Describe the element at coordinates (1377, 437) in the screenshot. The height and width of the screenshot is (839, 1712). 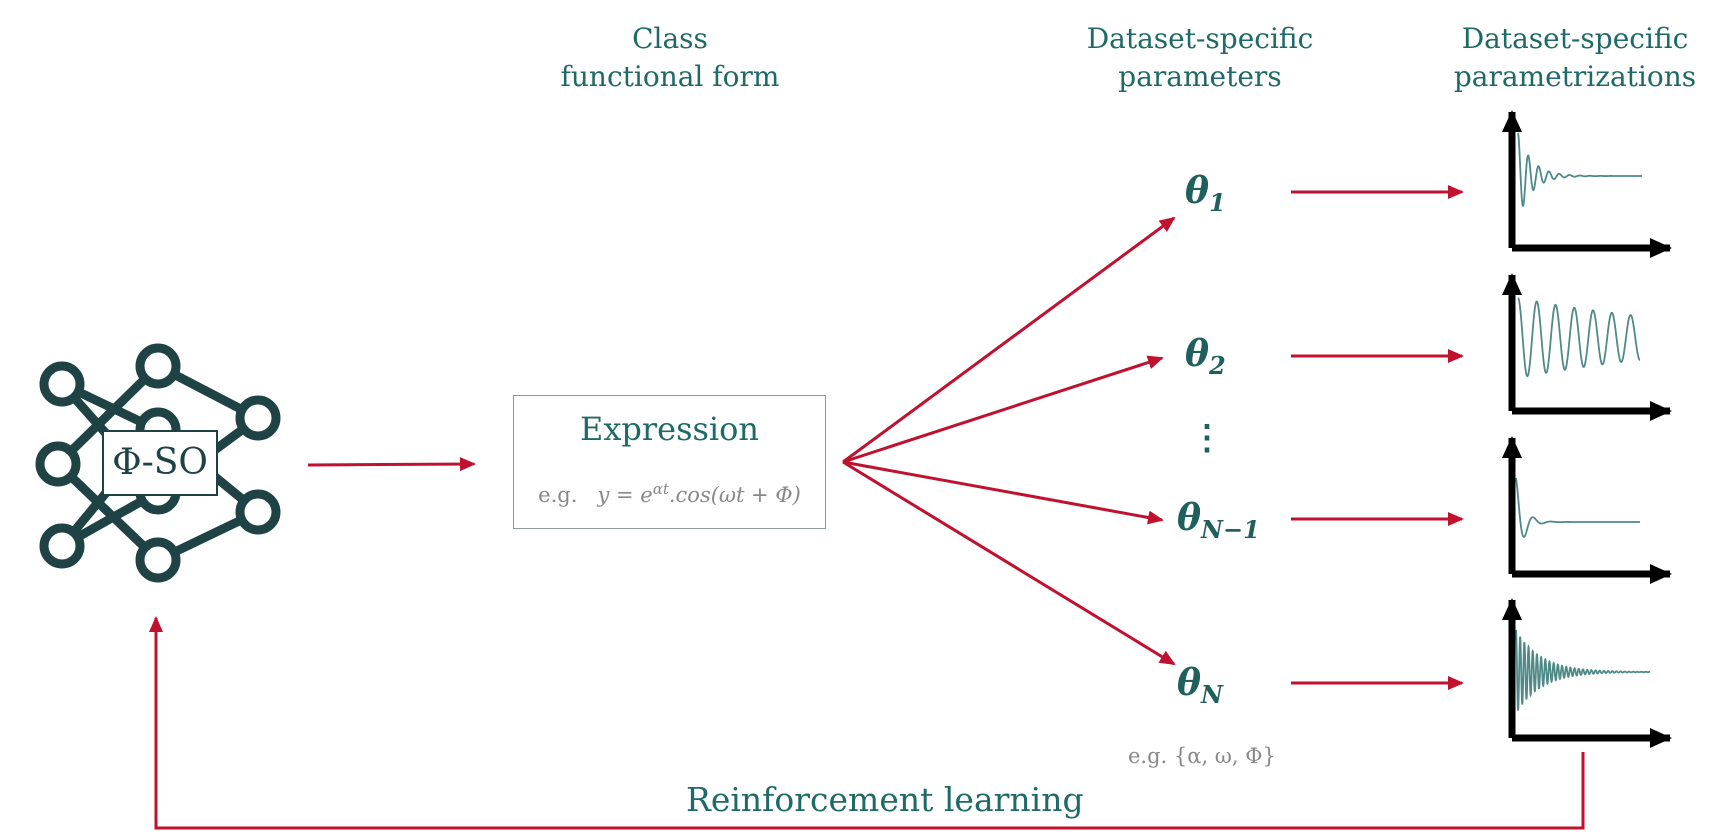
I see `theta-plot-arrows` at that location.